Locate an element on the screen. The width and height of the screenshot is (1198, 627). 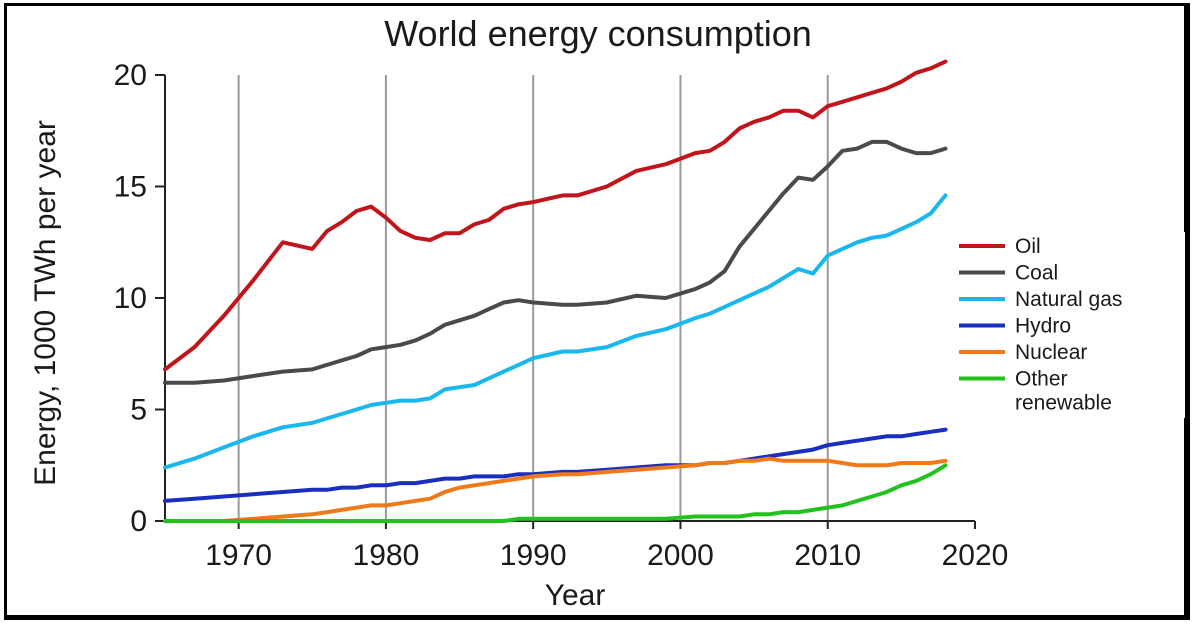
x-tick-label: 1970 is located at coordinates (238, 555).